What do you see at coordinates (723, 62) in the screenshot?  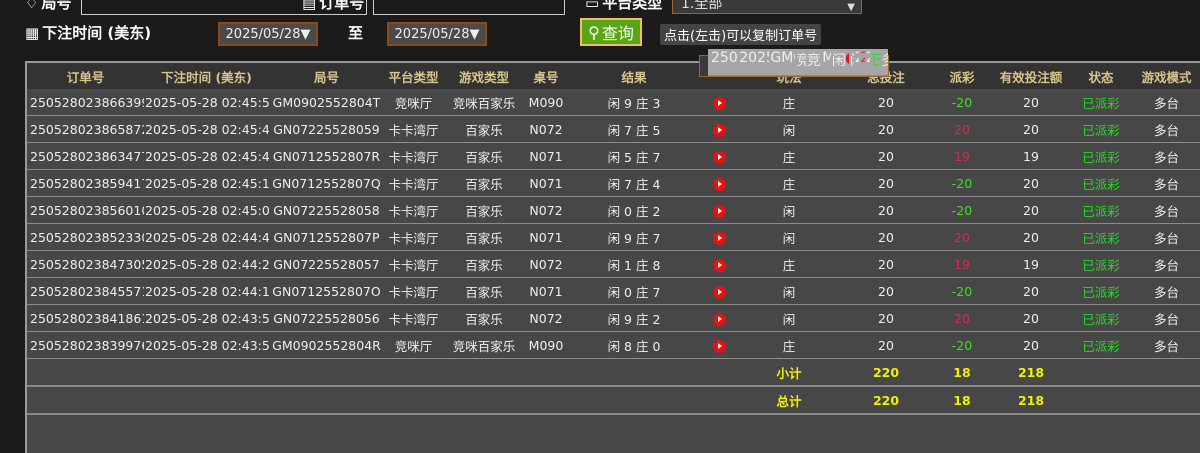 I see `order-id-cell: 250528023877151` at bounding box center [723, 62].